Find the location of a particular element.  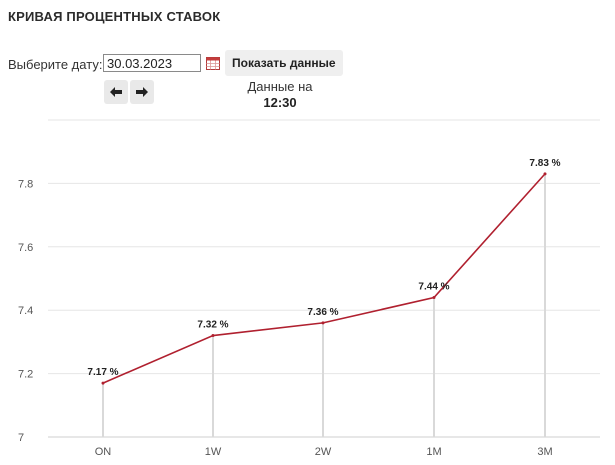

arrow-left-icon is located at coordinates (116, 92).